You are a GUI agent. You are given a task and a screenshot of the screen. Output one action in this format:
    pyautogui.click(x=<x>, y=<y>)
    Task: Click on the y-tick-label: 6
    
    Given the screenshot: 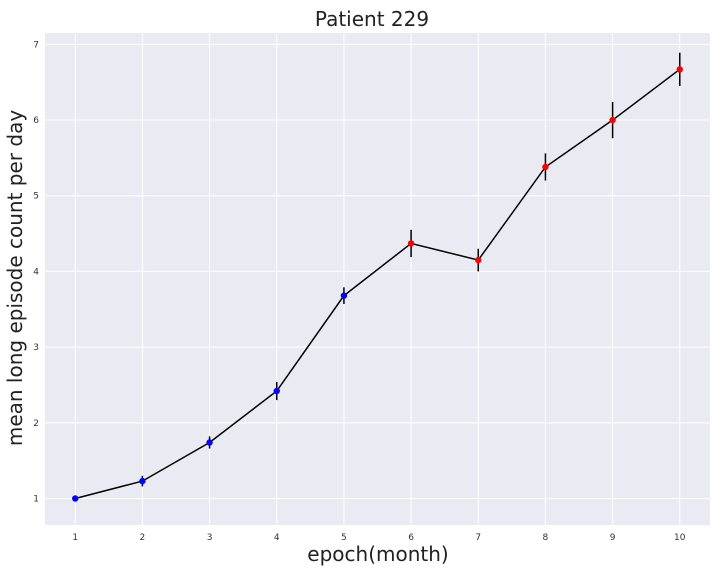 What is the action you would take?
    pyautogui.click(x=36, y=121)
    